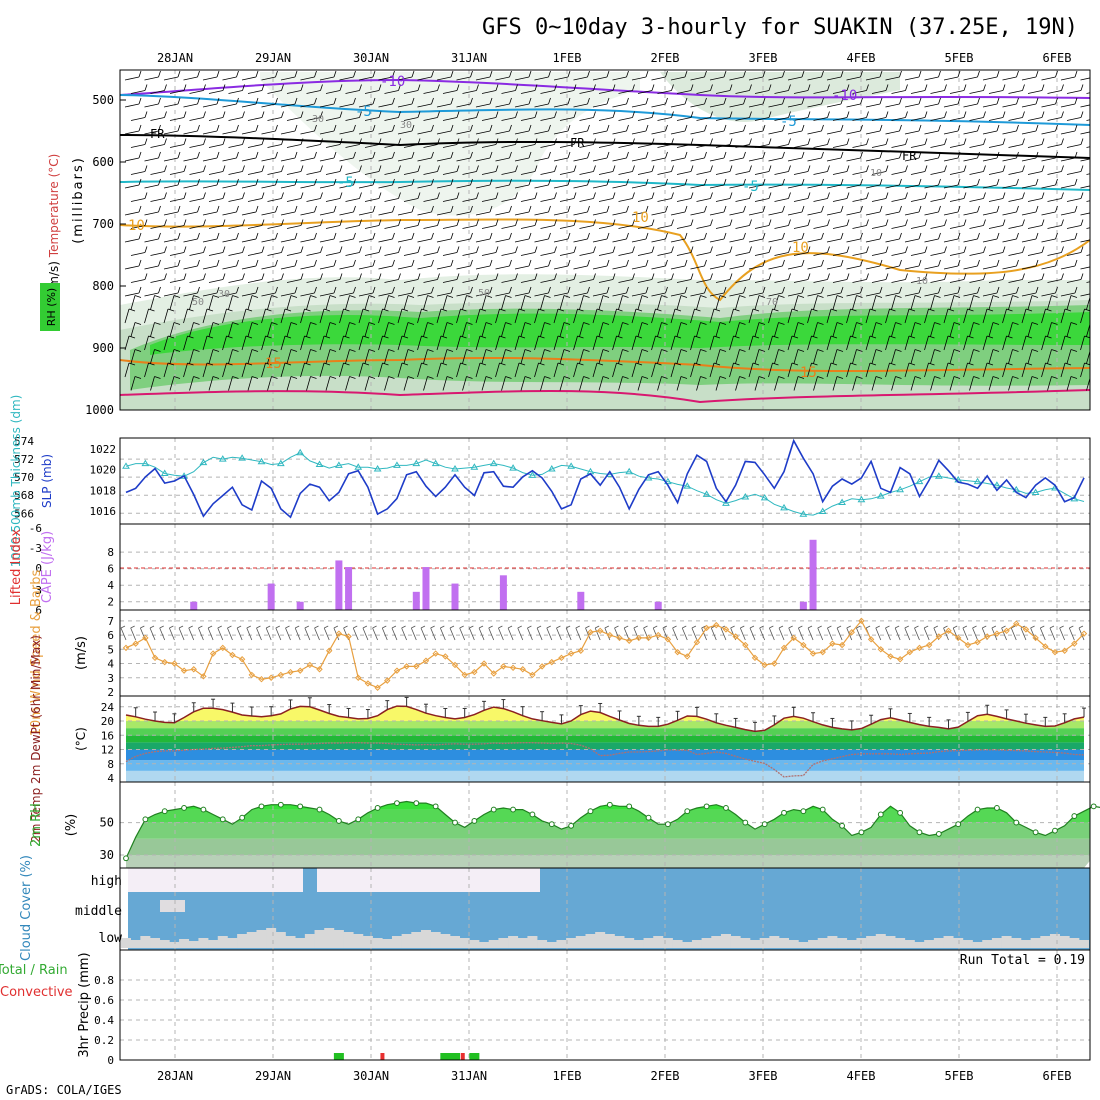 Image resolution: width=1100 pixels, height=1100 pixels. Describe the element at coordinates (763, 1076) in the screenshot. I see `date-label-bottom: 3FEB` at that location.